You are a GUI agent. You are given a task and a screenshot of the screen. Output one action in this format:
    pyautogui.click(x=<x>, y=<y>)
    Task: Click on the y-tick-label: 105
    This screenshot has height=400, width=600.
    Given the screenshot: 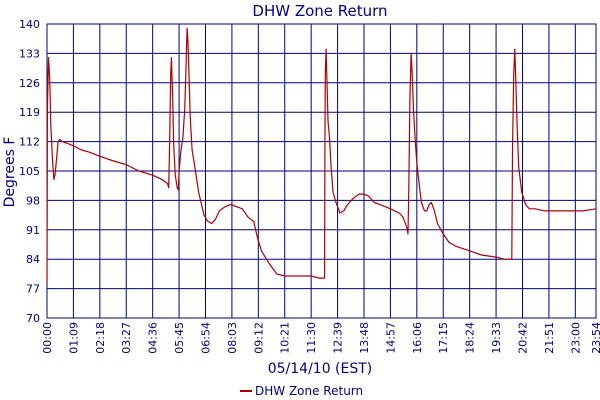 What is the action you would take?
    pyautogui.click(x=29, y=171)
    